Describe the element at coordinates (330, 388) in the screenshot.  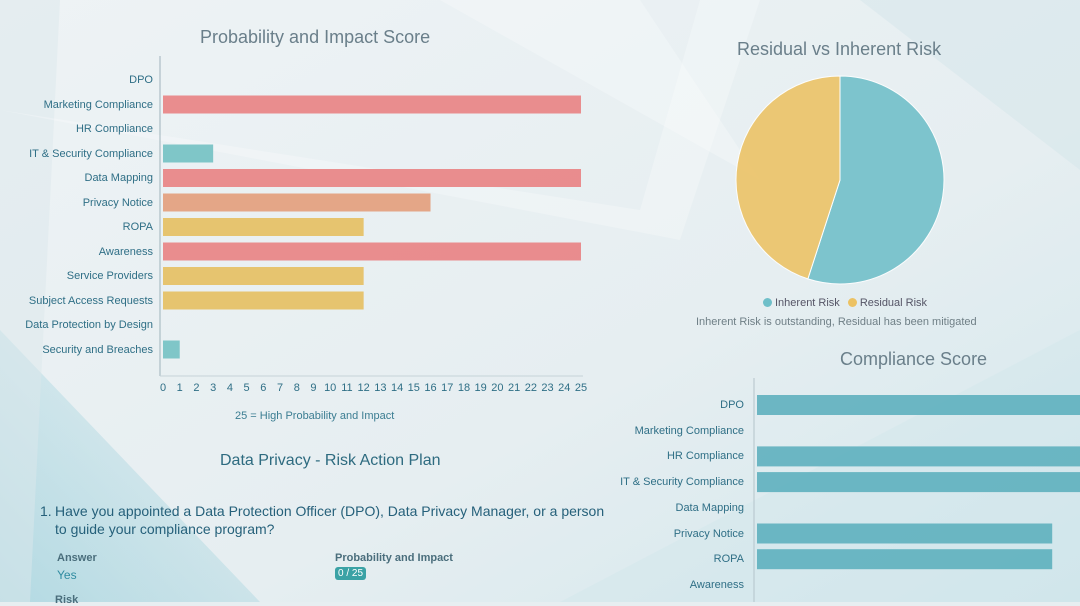
I see `x-tick-10: 10` at that location.